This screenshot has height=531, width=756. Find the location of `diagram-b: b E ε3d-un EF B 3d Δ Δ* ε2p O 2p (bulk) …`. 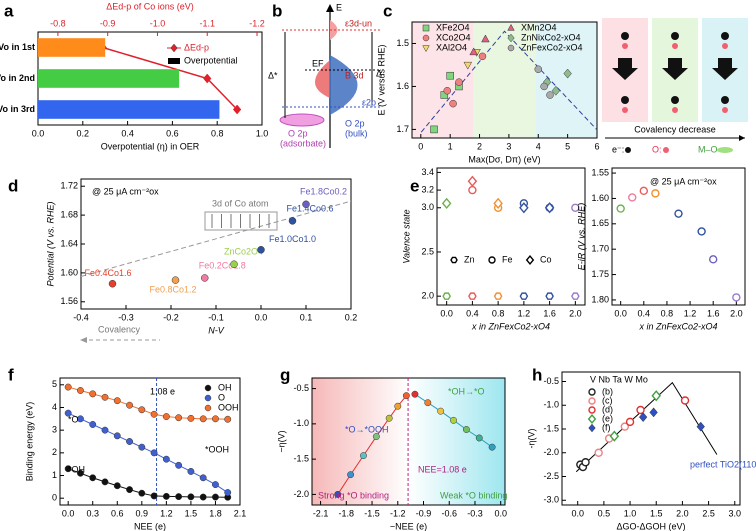

diagram-b: b E ε3d-un EF B 3d Δ Δ* ε2p O 2p (bulk) … is located at coordinates (325, 74).